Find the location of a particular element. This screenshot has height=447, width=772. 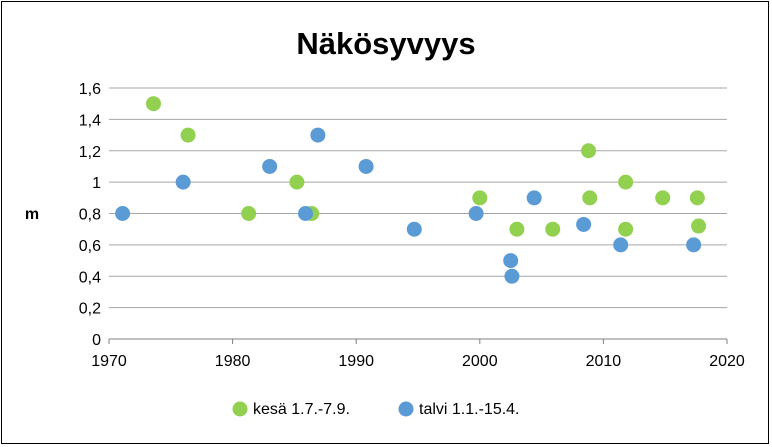

y-tick-label: 0,2 is located at coordinates (90, 309).